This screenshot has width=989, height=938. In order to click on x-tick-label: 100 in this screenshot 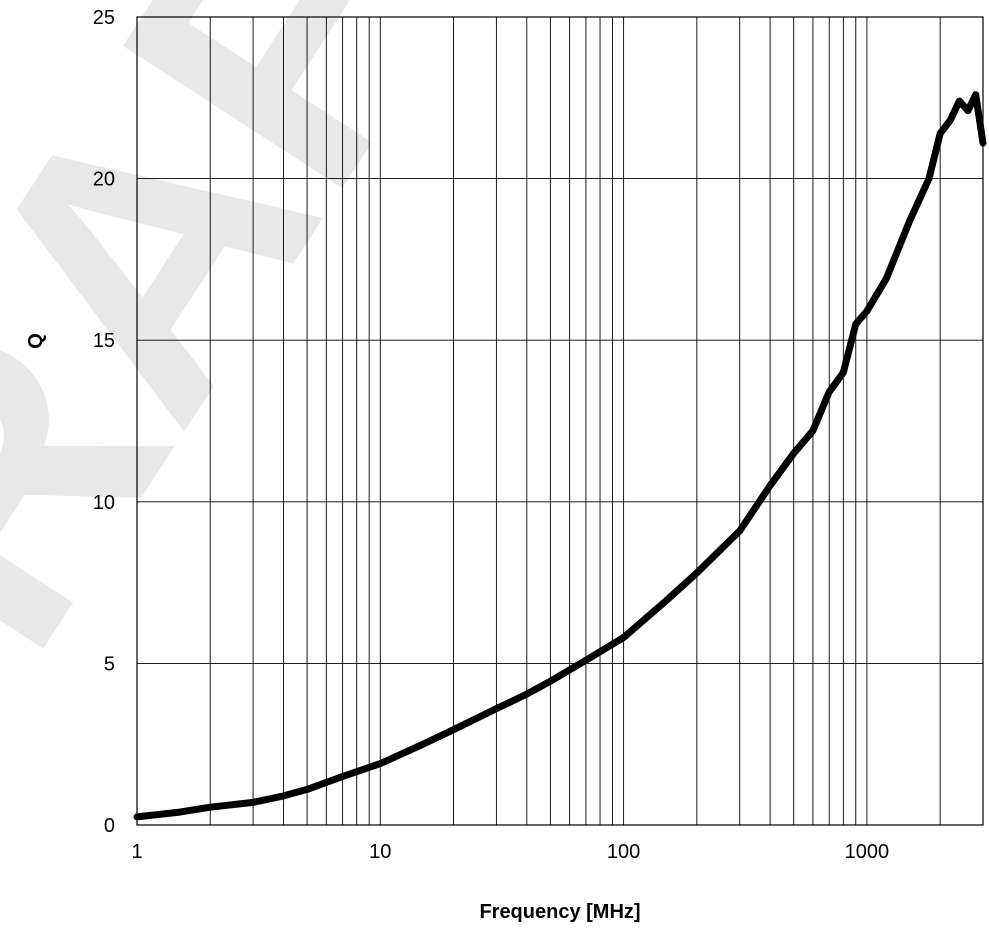, I will do `click(623, 852)`.